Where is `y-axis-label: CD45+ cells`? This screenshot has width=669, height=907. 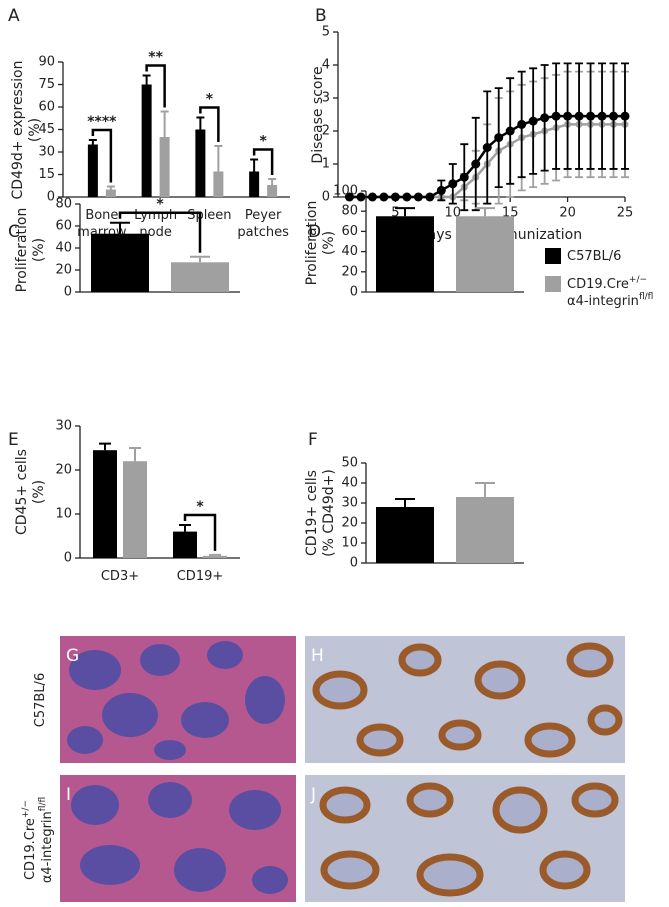 y-axis-label: CD45+ cells is located at coordinates (22, 492).